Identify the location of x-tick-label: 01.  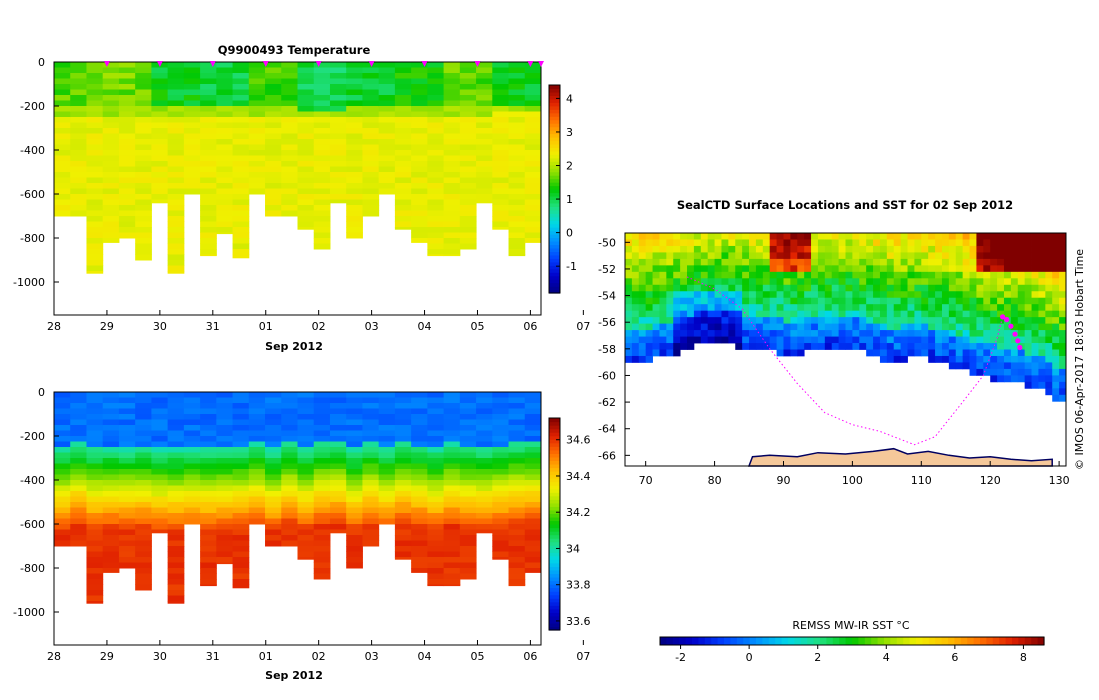
(266, 326).